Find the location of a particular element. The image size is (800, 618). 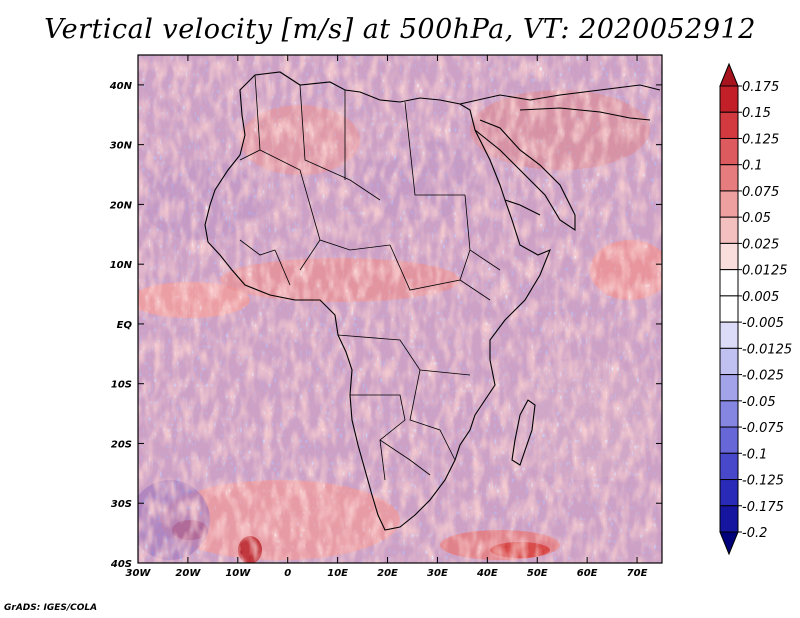

lat-tick-label: 10N is located at coordinates (121, 265).